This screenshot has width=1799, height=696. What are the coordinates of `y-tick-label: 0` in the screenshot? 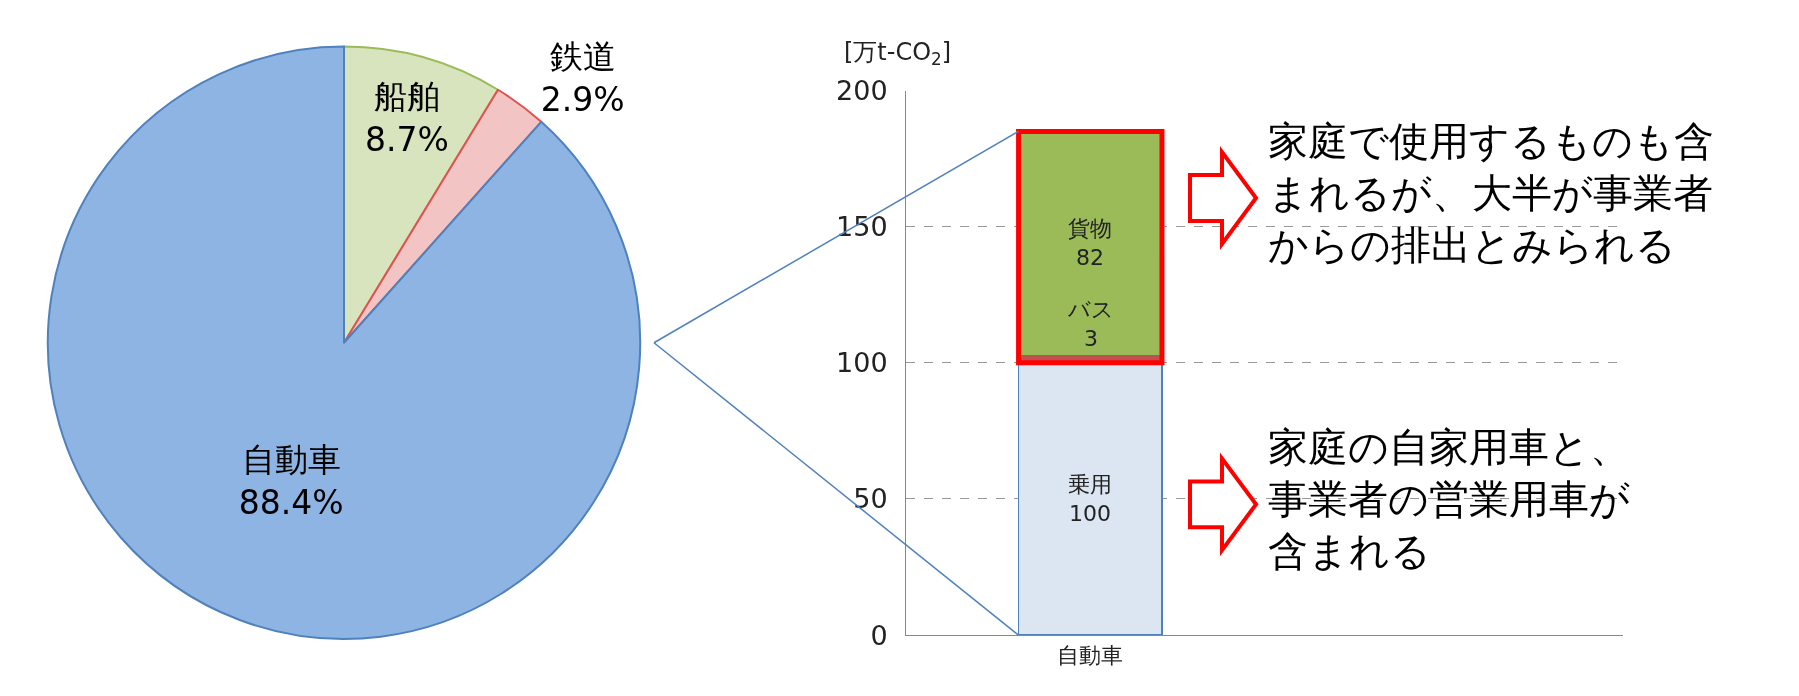 It's located at (879, 635).